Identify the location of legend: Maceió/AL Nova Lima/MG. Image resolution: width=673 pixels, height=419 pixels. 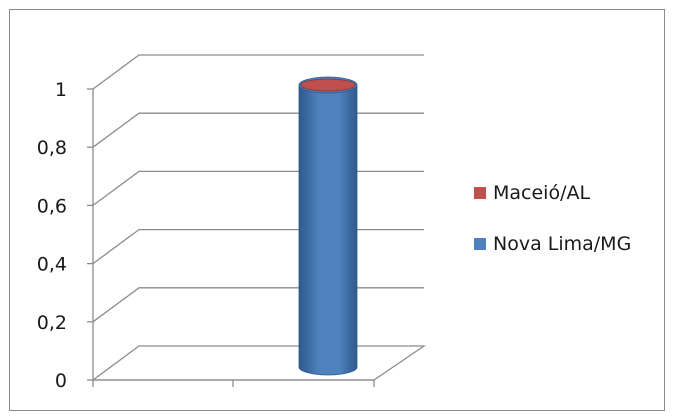
(552, 218).